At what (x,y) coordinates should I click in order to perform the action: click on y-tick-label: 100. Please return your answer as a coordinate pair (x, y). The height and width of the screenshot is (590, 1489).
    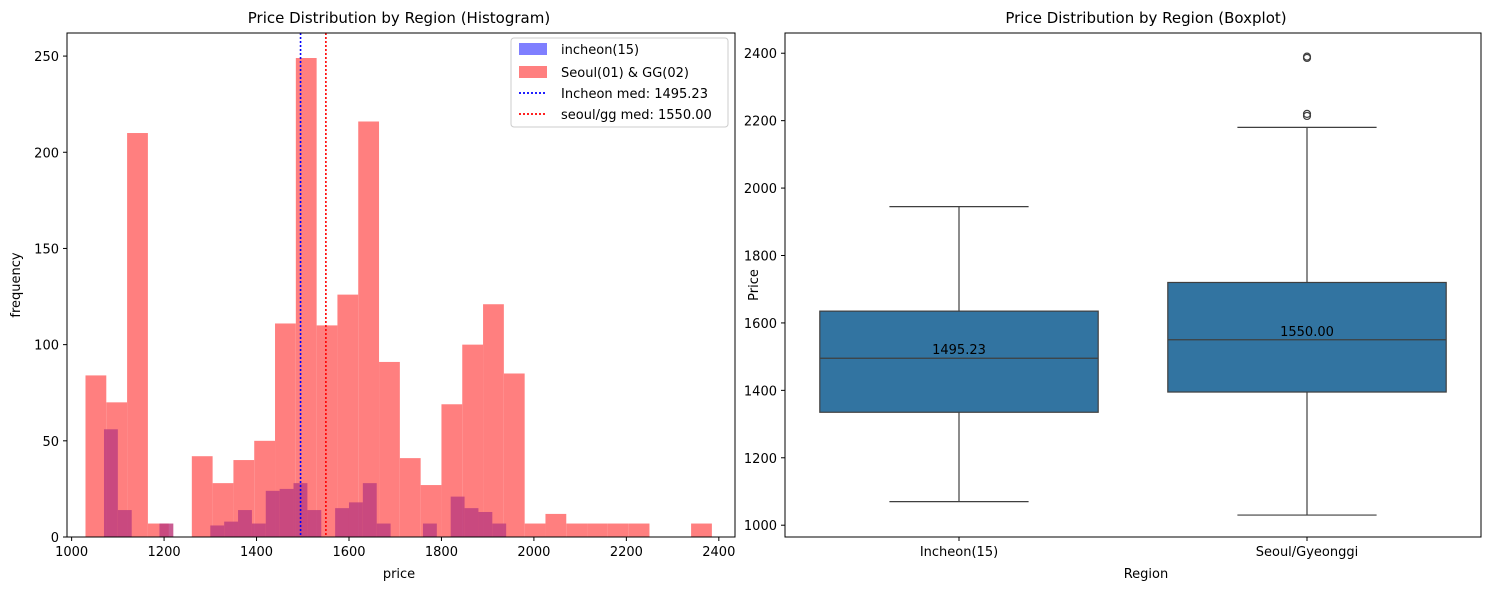
    Looking at the image, I should click on (46, 346).